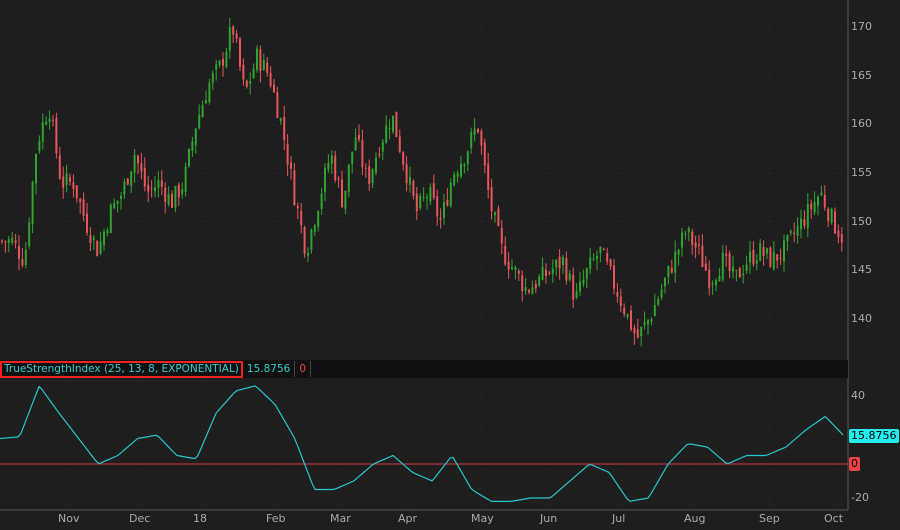  What do you see at coordinates (861, 75) in the screenshot?
I see `price-tick-label: 165` at bounding box center [861, 75].